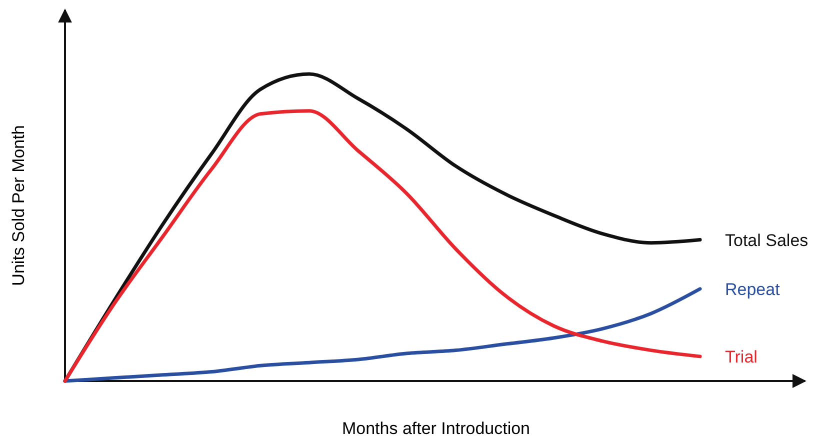 The height and width of the screenshot is (439, 835). I want to click on series-label: Trial, so click(741, 356).